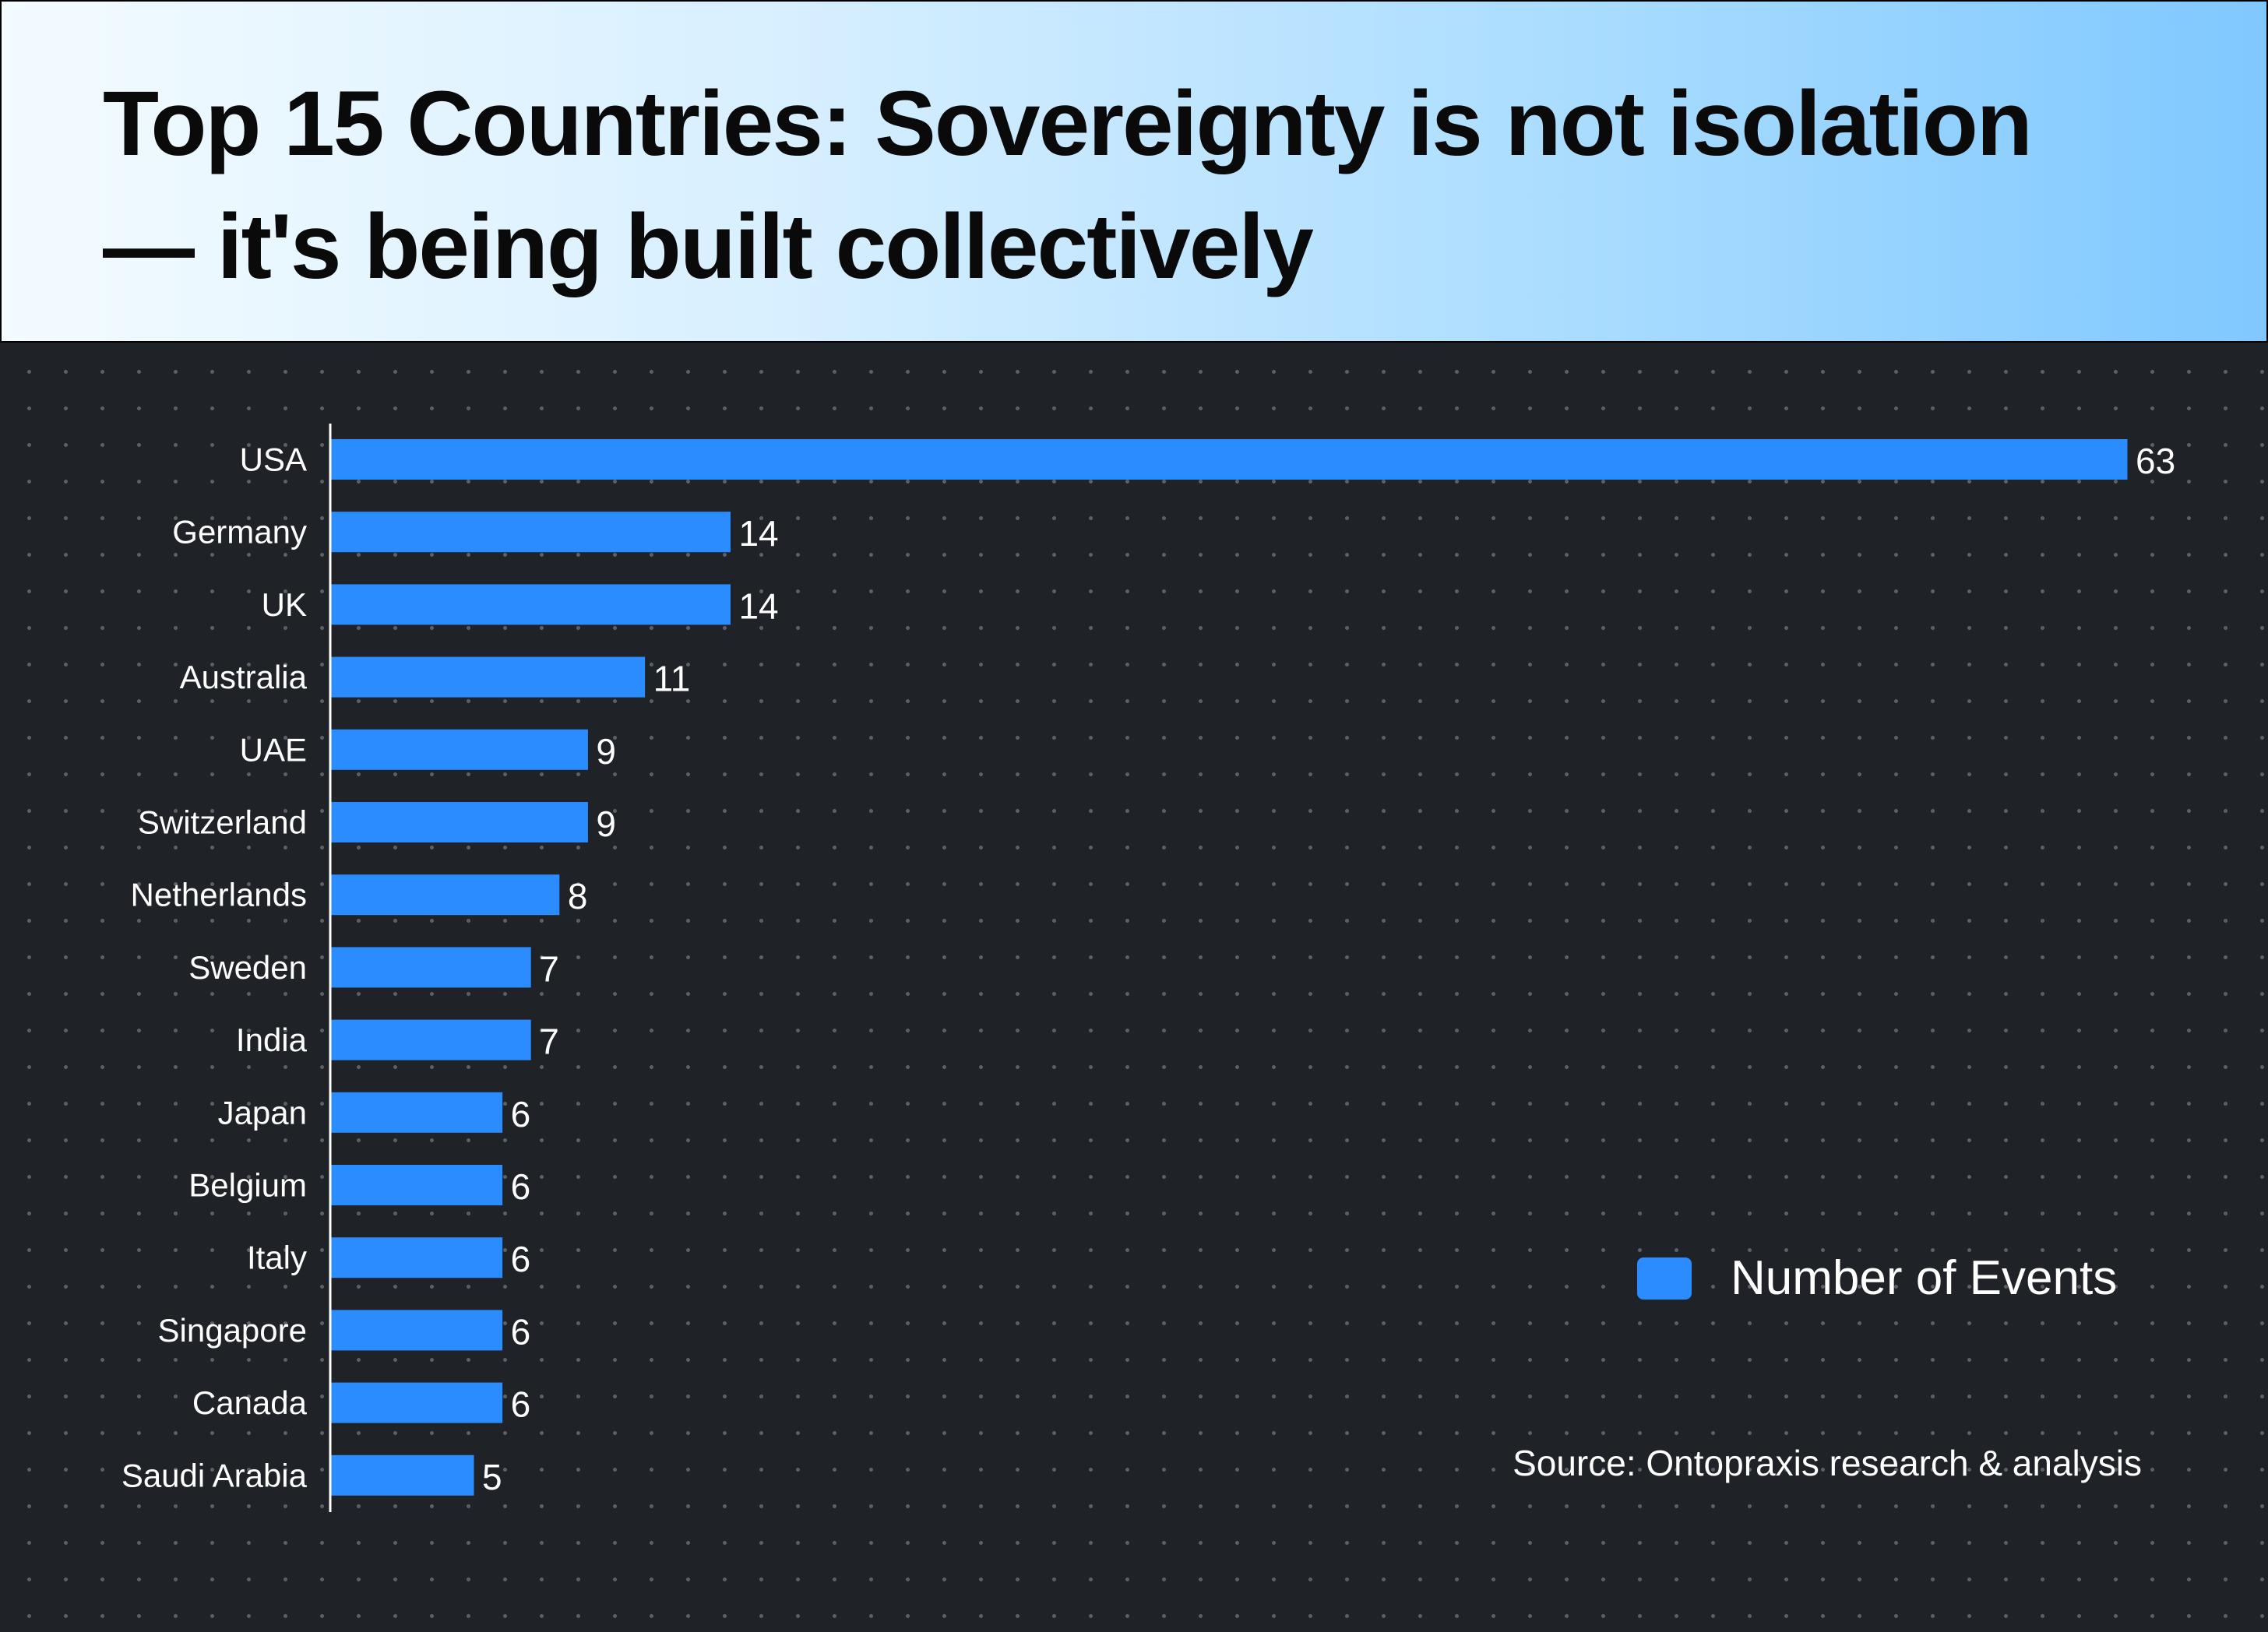 The image size is (2268, 1632). I want to click on value-label-saudi-arabia: 5, so click(492, 1477).